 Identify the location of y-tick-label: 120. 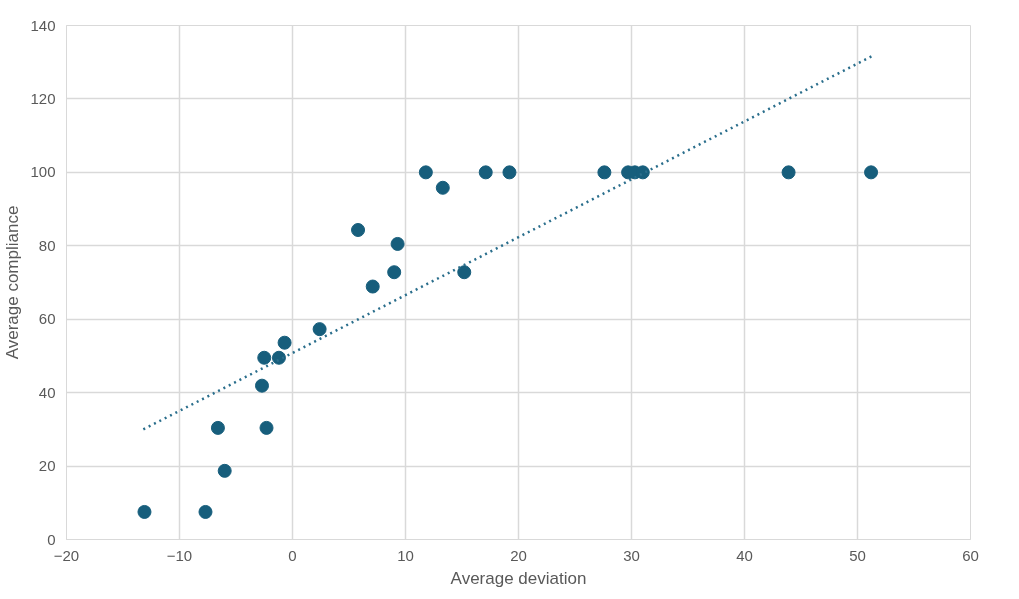
(43, 98).